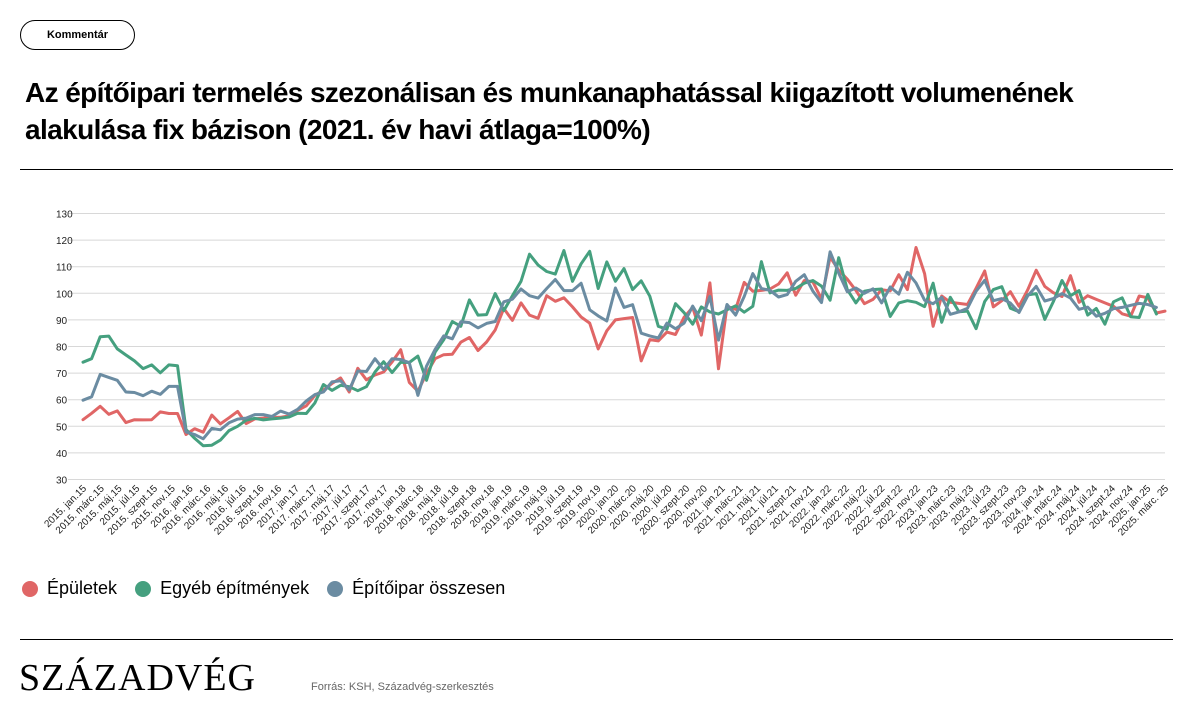  I want to click on legend-label-egyeb-epitmenyek: Egyéb építmények, so click(235, 588).